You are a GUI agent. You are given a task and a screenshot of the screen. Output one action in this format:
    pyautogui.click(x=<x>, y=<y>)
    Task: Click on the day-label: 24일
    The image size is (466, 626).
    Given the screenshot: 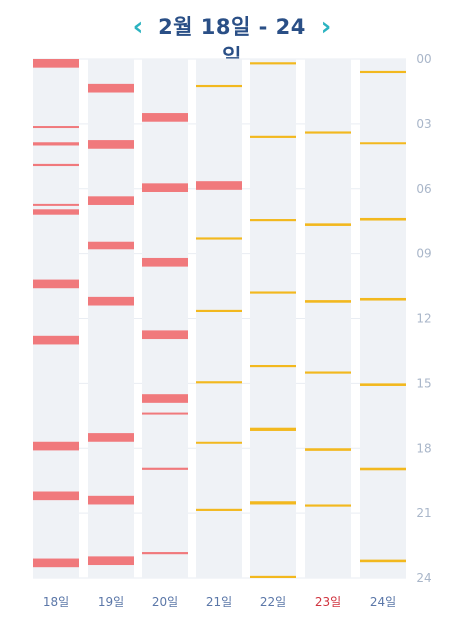 What is the action you would take?
    pyautogui.click(x=383, y=602)
    